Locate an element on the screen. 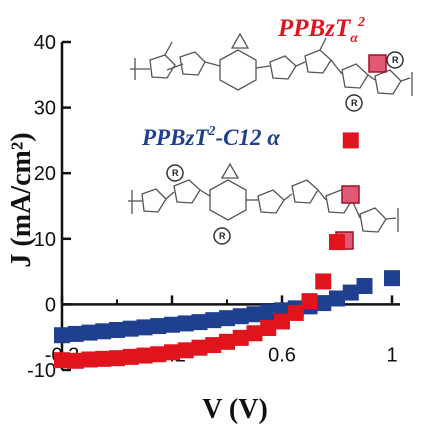 This screenshot has width=432, height=432. legend-ppbzt-alpha2: PPBzTα2 is located at coordinates (321, 30).